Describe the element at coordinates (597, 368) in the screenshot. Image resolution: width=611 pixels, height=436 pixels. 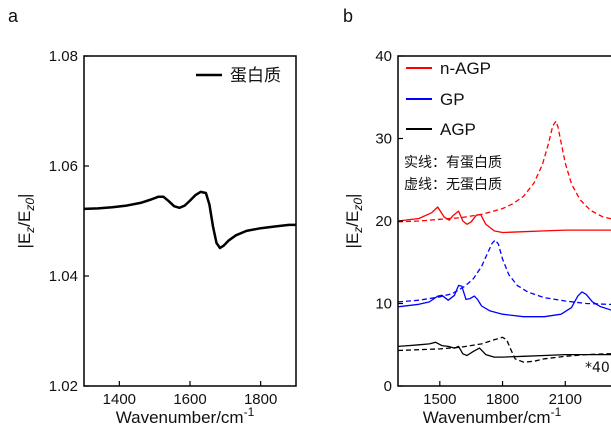
I see `annotation-scale-note: *40` at that location.